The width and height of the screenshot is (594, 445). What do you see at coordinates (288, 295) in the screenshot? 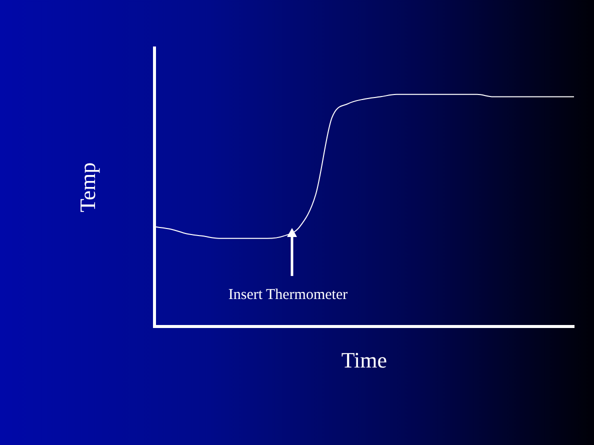
I see `annotation: Insert Thermometer` at bounding box center [288, 295].